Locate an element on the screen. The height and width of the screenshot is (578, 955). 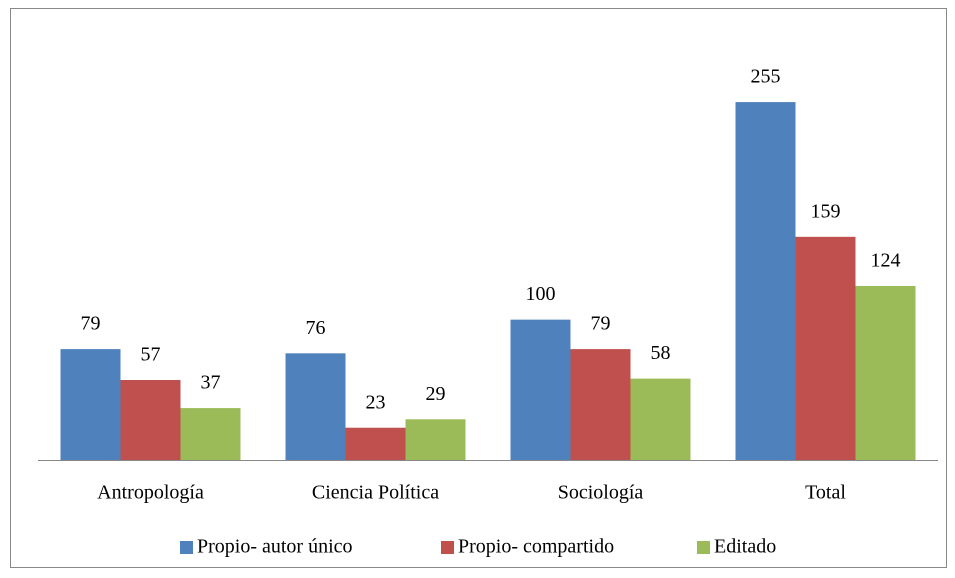
x-tick-label: Ciencia Política is located at coordinates (375, 493).